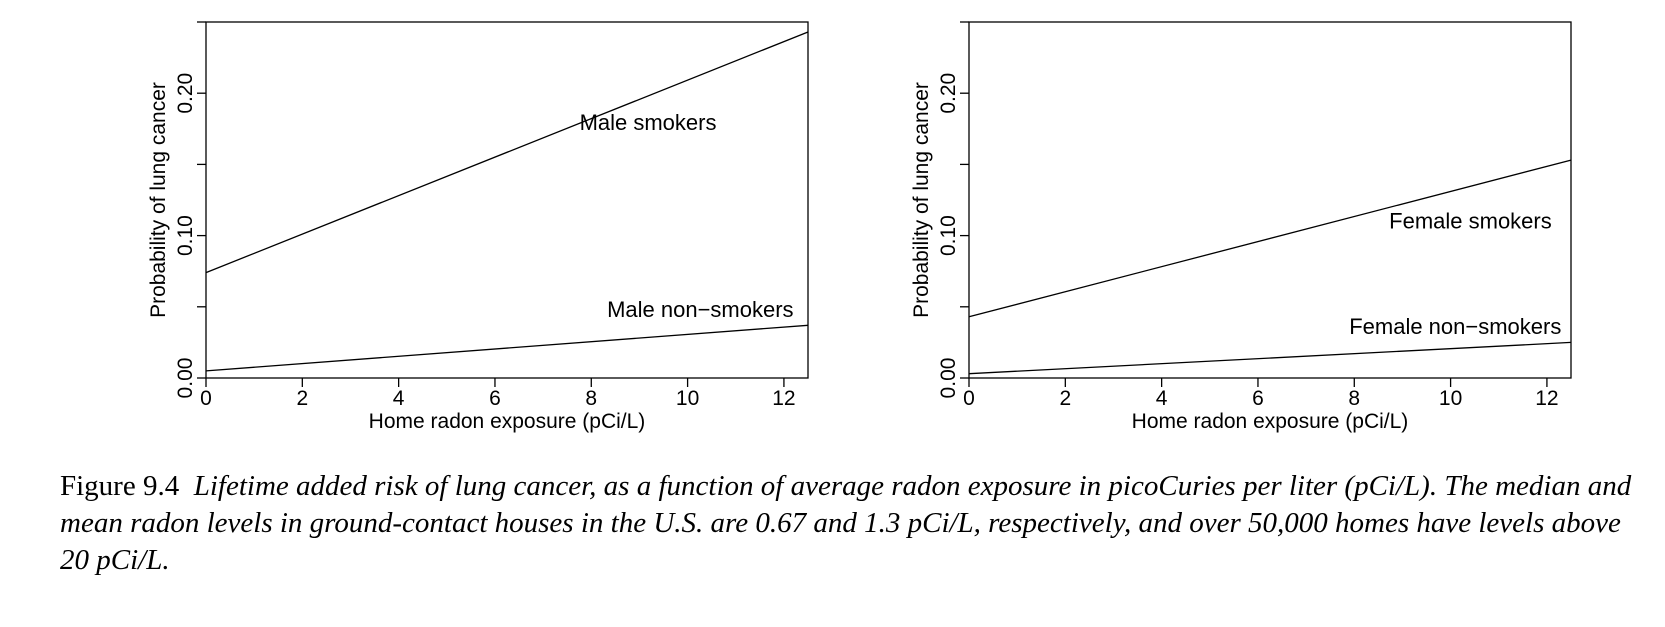 Image resolution: width=1665 pixels, height=627 pixels. What do you see at coordinates (648, 122) in the screenshot?
I see `series-label: Male smokers` at bounding box center [648, 122].